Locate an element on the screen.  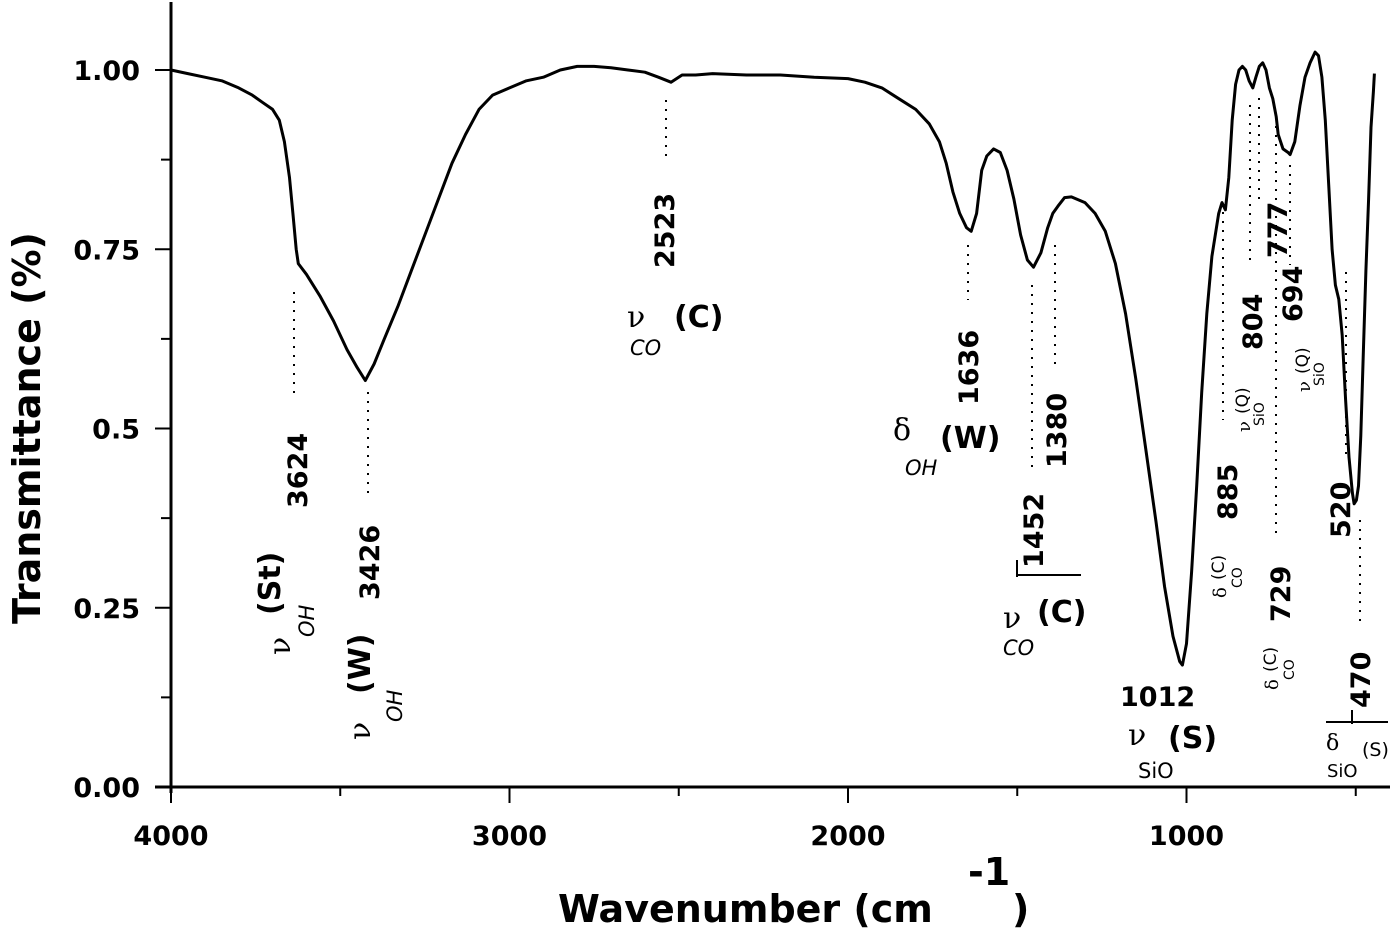
annotation-3426: 3426 ν OH (W) is located at coordinates (375, 632).